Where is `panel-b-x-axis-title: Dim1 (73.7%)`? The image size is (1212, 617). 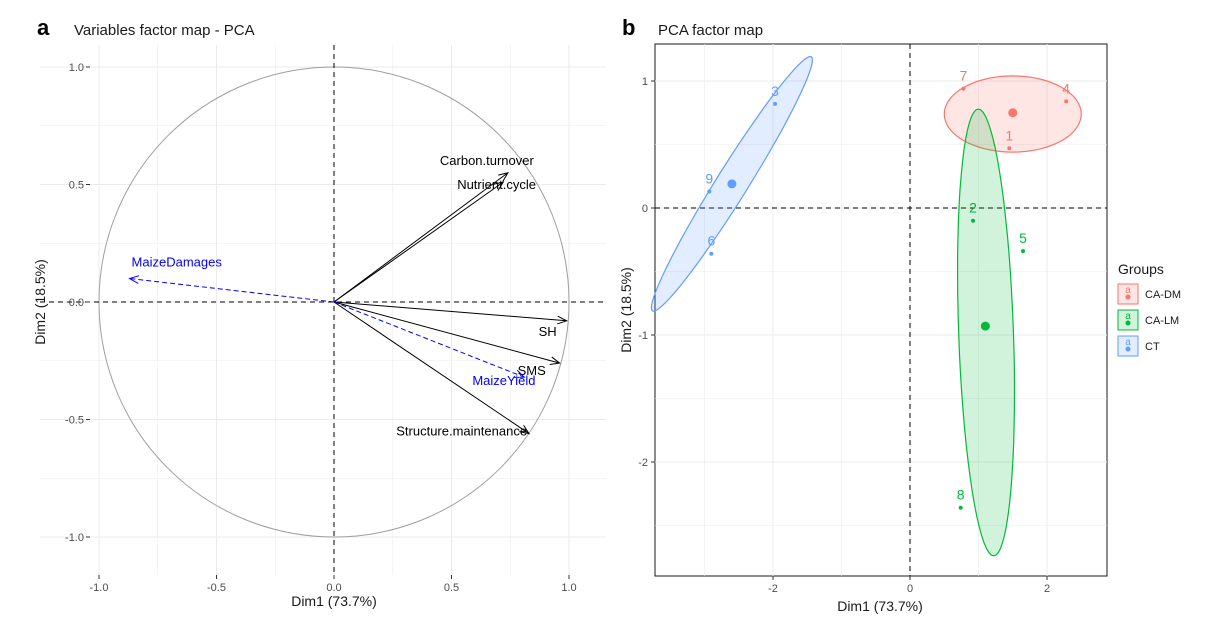 panel-b-x-axis-title: Dim1 (73.7%) is located at coordinates (880, 606).